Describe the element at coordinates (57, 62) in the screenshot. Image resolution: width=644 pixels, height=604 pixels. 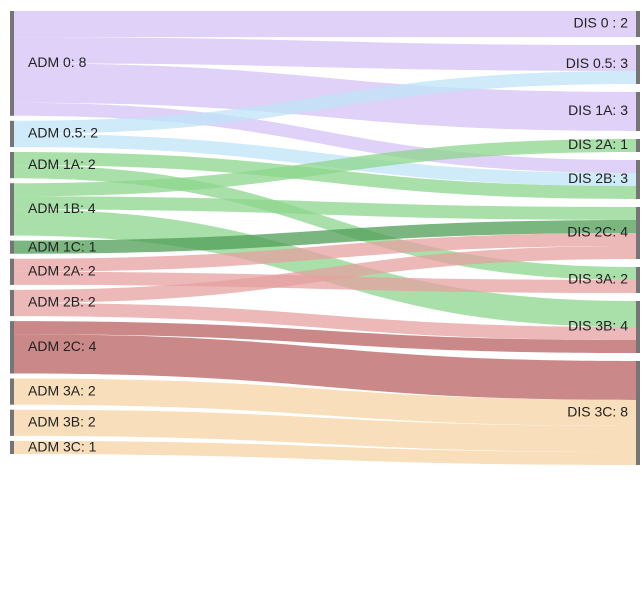
I see `label-adm-0: ADM 0: 8` at that location.